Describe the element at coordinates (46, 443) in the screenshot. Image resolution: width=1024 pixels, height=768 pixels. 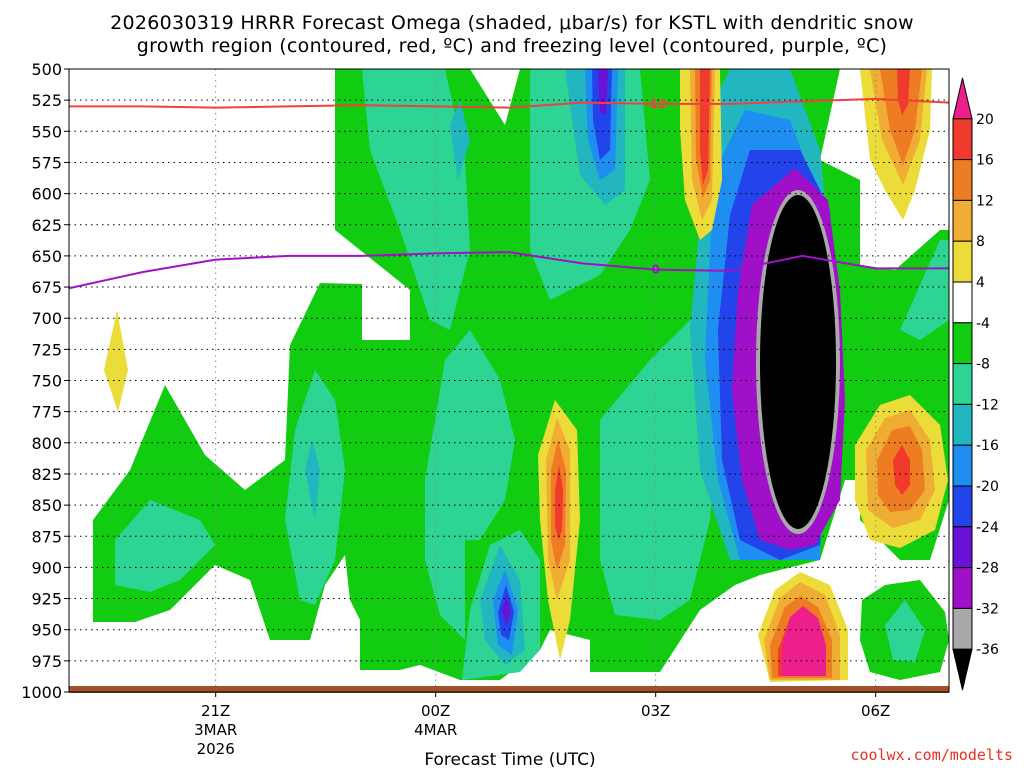
I see `y-tick-label: 800` at that location.